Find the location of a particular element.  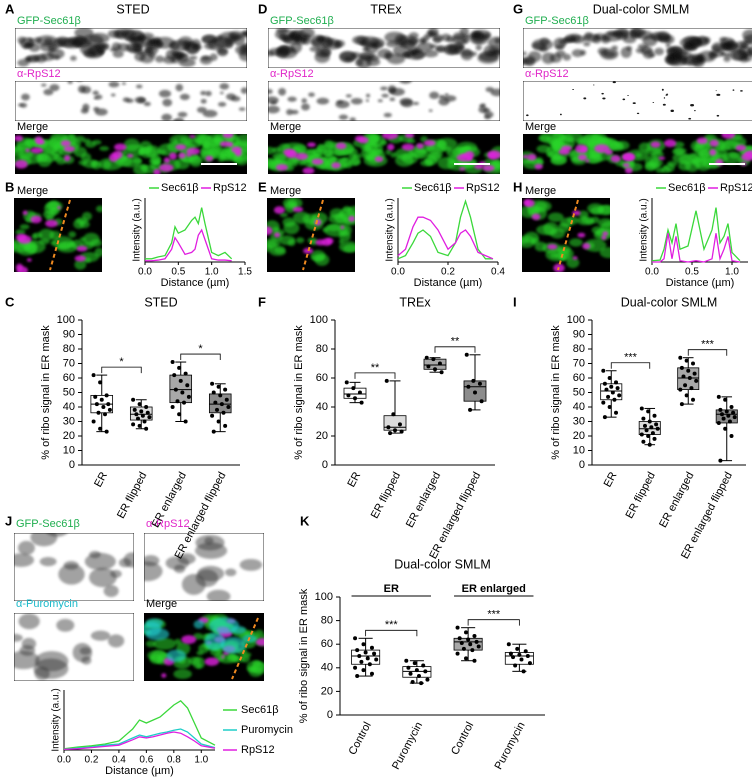

x-tick-label: ER flipped is located at coordinates (132, 495).